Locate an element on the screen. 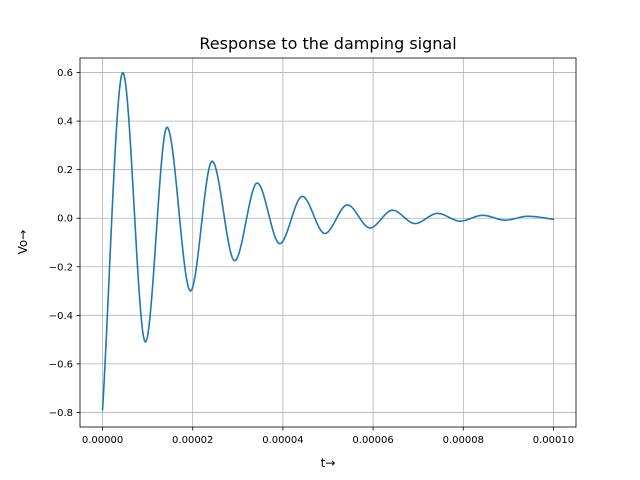 Image resolution: width=640 pixels, height=480 pixels. y-tick-label: 0.6 is located at coordinates (65, 73).